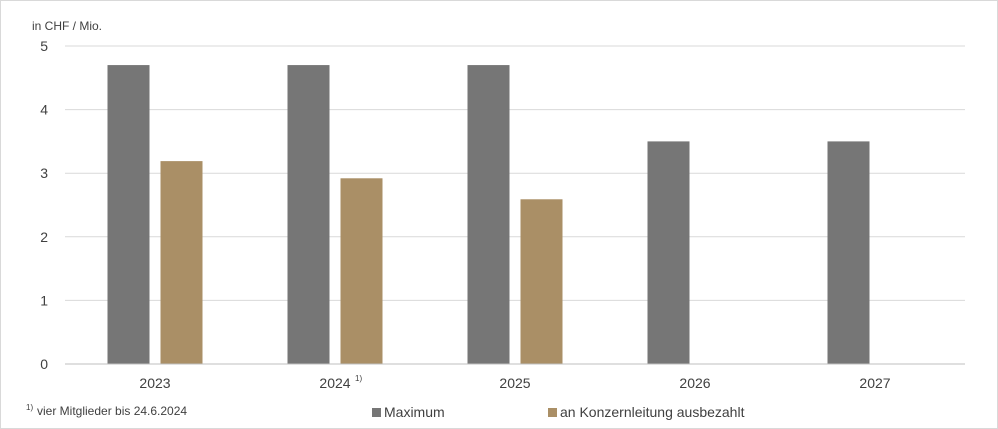 This screenshot has width=998, height=429. I want to click on x-tick-labels: 2023 2024 1) 2025 2026 2027, so click(514, 382).